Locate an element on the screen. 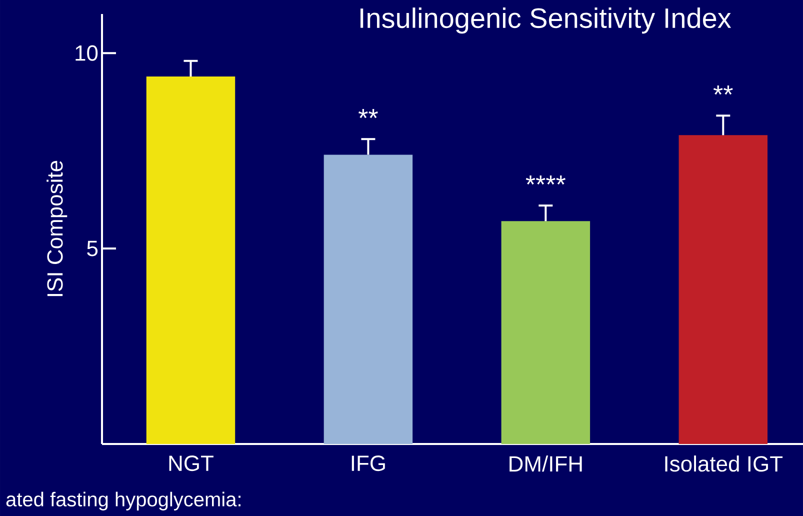  chart-title: Insulinogenic Sensitivity Index is located at coordinates (546, 21).